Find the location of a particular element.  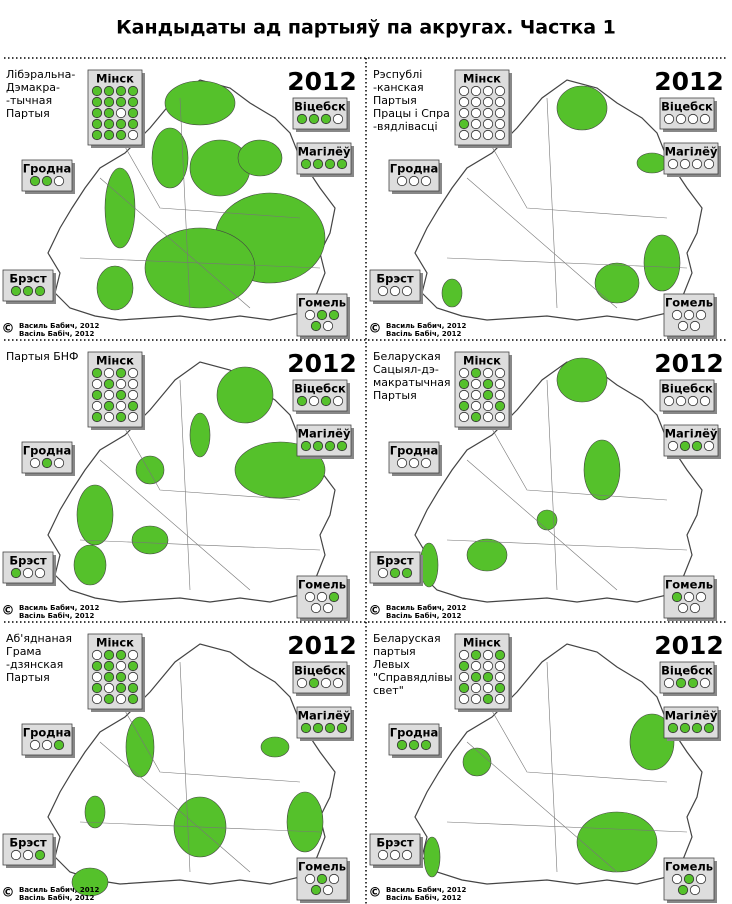

party-name: -канская is located at coordinates (398, 87).